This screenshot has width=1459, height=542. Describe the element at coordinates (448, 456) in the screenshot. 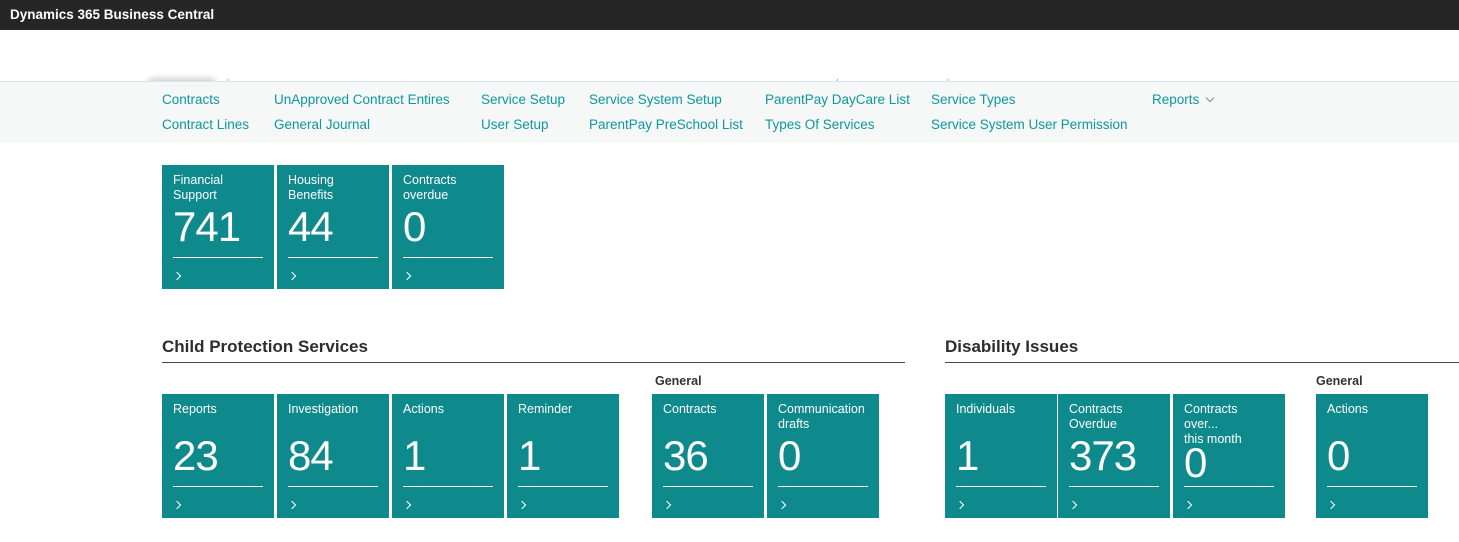

I see `tile-actions: Actions 1` at that location.